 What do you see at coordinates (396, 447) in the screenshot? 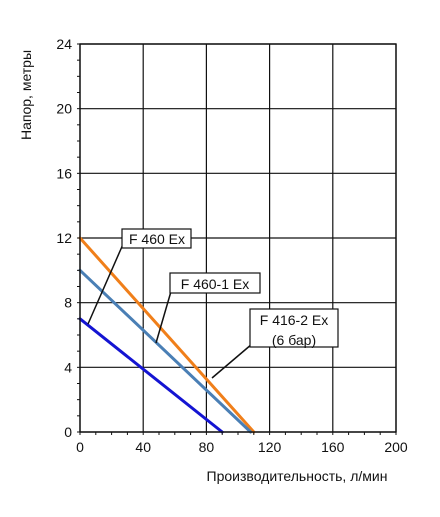
I see `x-tick-label-200: 200` at bounding box center [396, 447].